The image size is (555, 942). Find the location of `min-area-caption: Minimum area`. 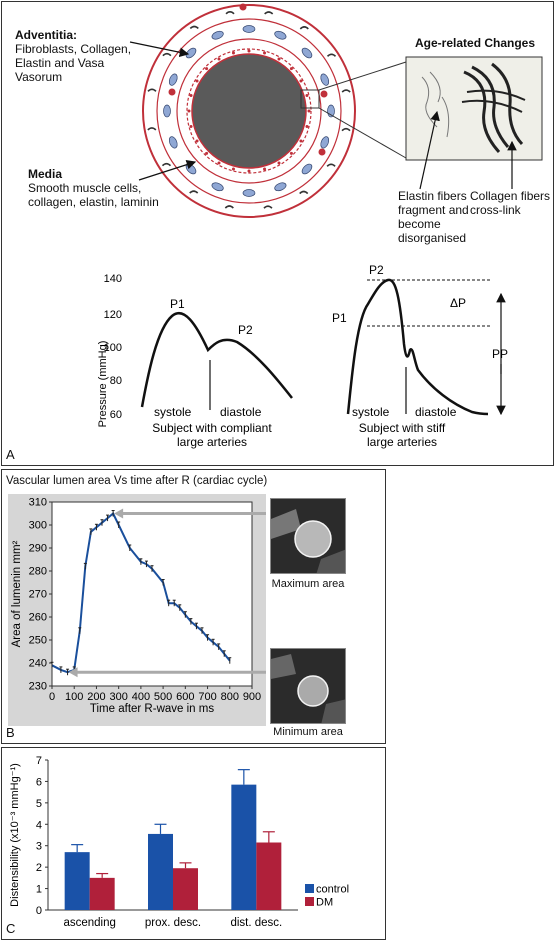

min-area-caption: Minimum area is located at coordinates (308, 732).